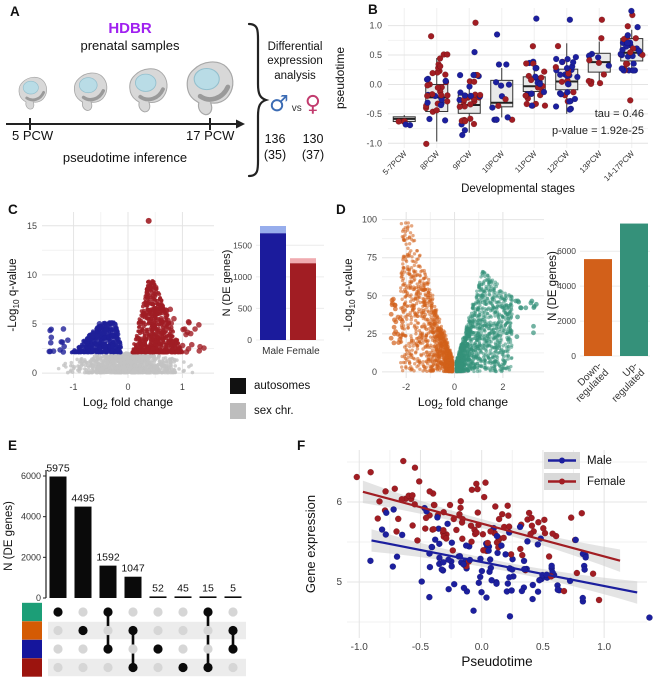 The height and width of the screenshot is (677, 656). What do you see at coordinates (375, 55) in the screenshot?
I see `svg-text: 0.5` at bounding box center [375, 55].